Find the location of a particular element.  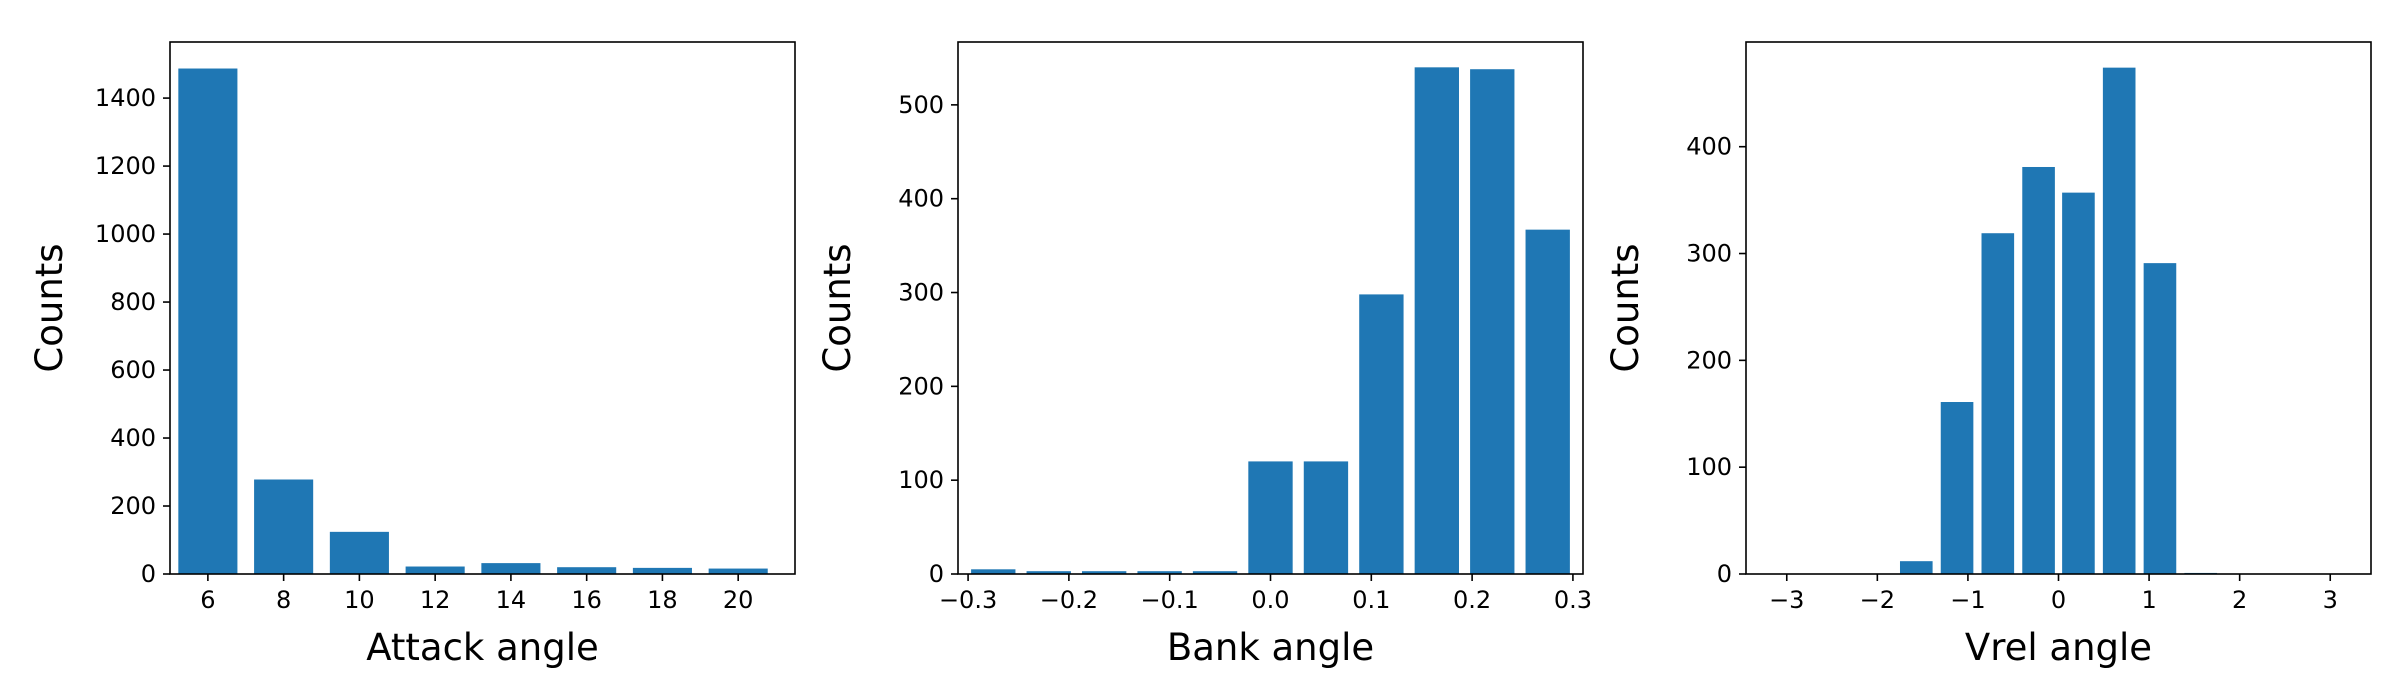

chart-3-y-tick-label-3: 200 is located at coordinates (1709, 360).